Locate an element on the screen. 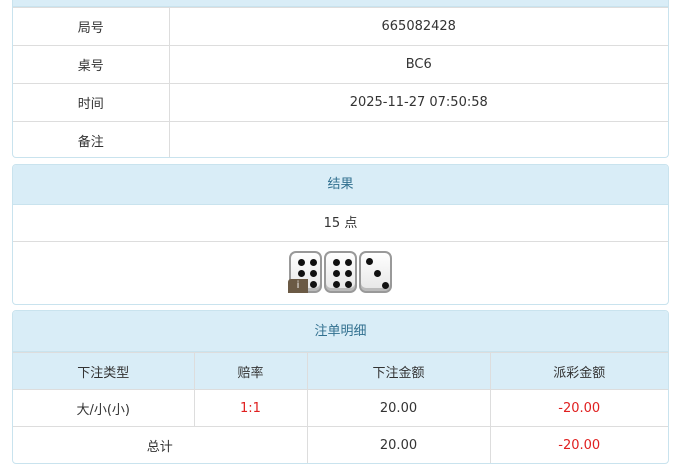 This screenshot has height=464, width=673. label: 时间 is located at coordinates (91, 102).